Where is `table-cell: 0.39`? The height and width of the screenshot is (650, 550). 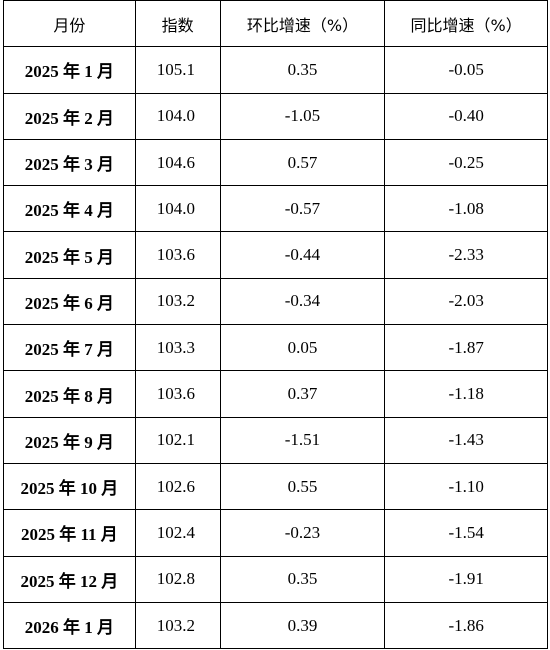
table-cell: 0.39 is located at coordinates (302, 625).